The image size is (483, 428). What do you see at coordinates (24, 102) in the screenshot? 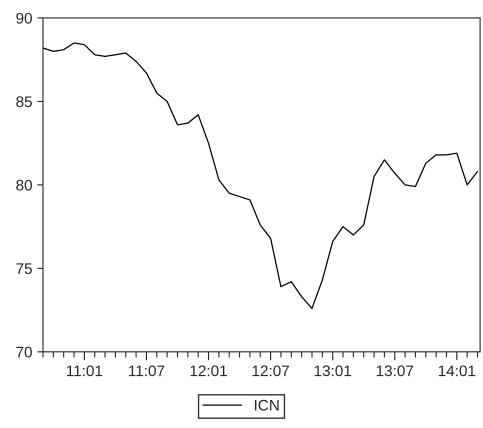
I see `y-tick-label: 85` at bounding box center [24, 102].